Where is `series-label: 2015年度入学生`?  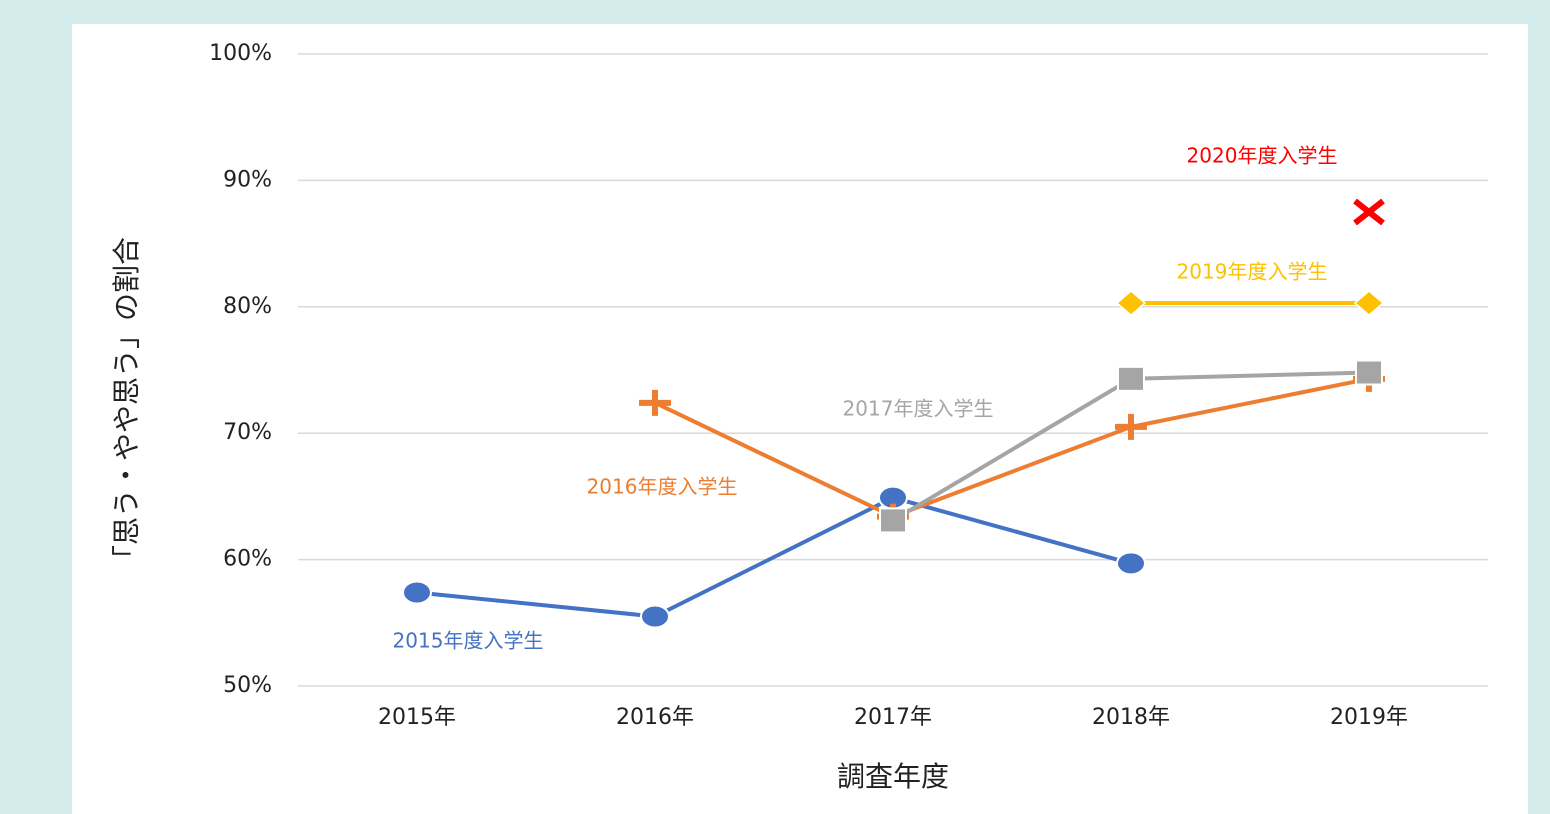
series-label: 2015年度入学生 is located at coordinates (468, 641).